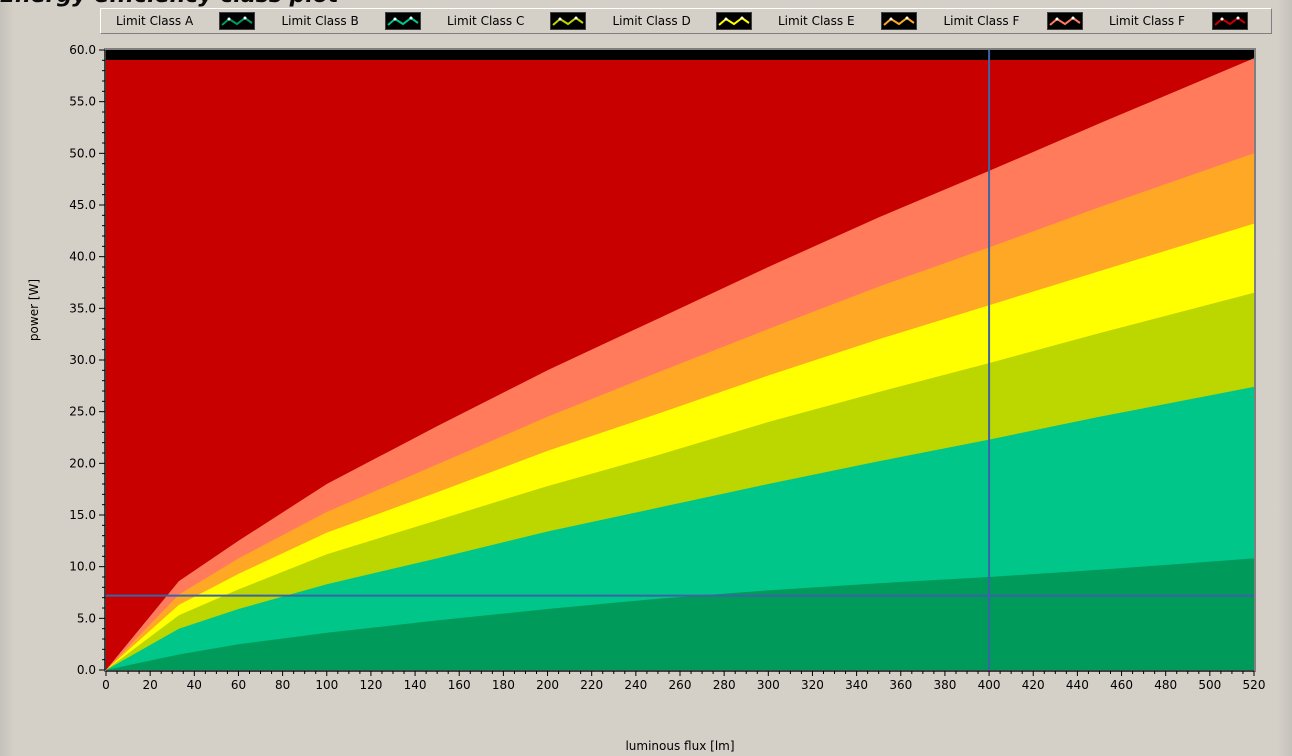  I want to click on x-tick-label: 260, so click(680, 685).